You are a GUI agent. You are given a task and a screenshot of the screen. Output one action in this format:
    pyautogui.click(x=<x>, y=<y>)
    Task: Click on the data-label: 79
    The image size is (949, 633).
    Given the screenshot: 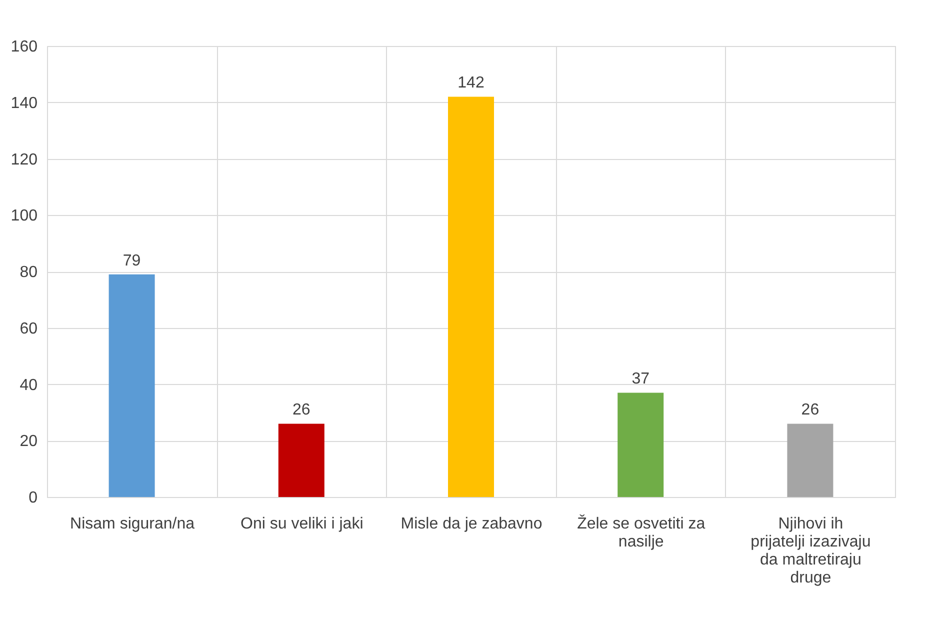 What is the action you would take?
    pyautogui.click(x=131, y=261)
    